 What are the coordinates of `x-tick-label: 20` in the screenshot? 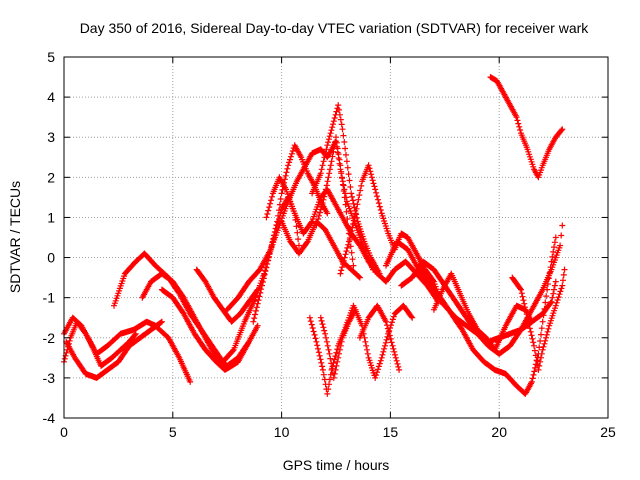 It's located at (499, 432).